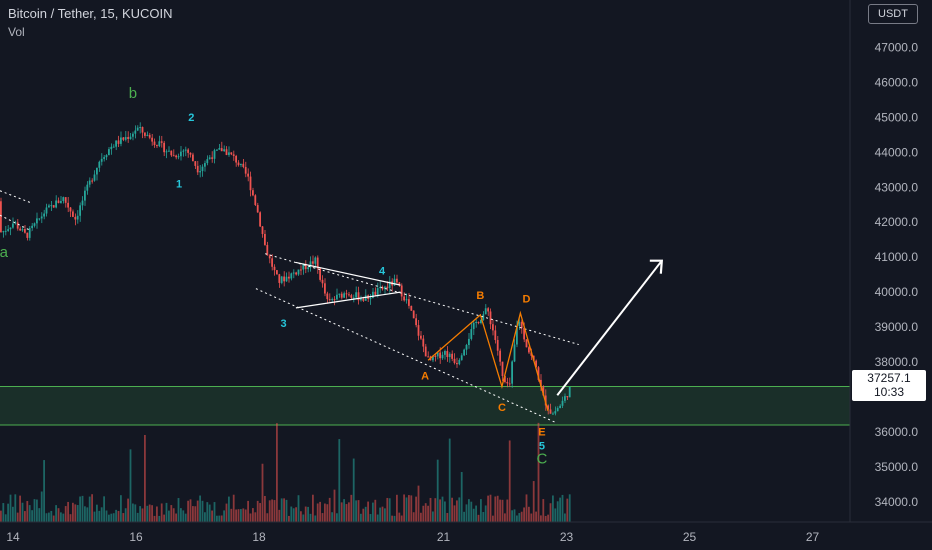  What do you see at coordinates (897, 117) in the screenshot?
I see `price-tick-label: 45000.0` at bounding box center [897, 117].